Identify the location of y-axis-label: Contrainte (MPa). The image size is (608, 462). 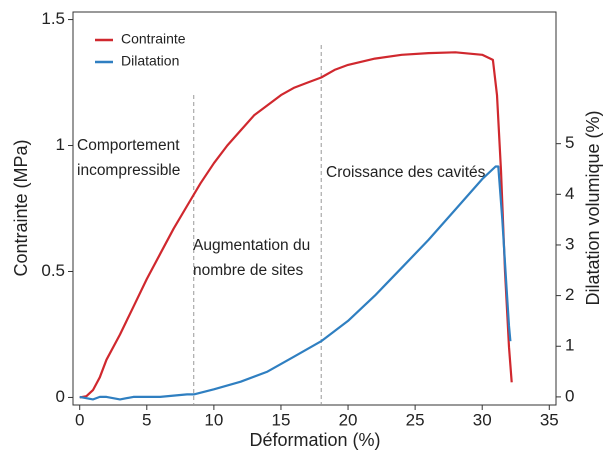
(21, 207).